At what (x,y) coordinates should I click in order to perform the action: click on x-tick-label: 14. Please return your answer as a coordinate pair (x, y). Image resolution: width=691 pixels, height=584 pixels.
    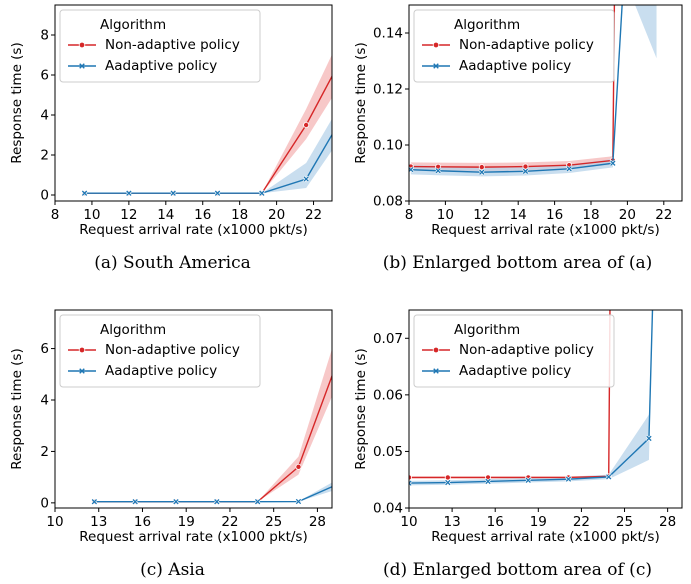
    Looking at the image, I should click on (518, 215).